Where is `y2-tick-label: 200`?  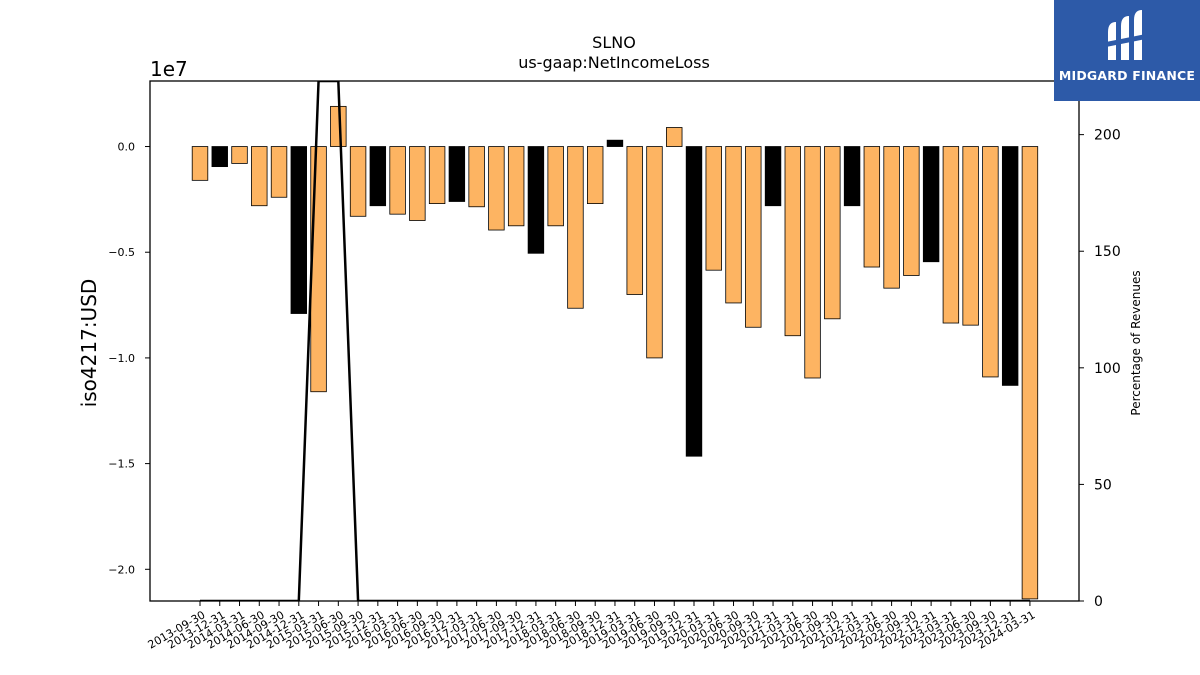
y2-tick-label: 200 is located at coordinates (1107, 136).